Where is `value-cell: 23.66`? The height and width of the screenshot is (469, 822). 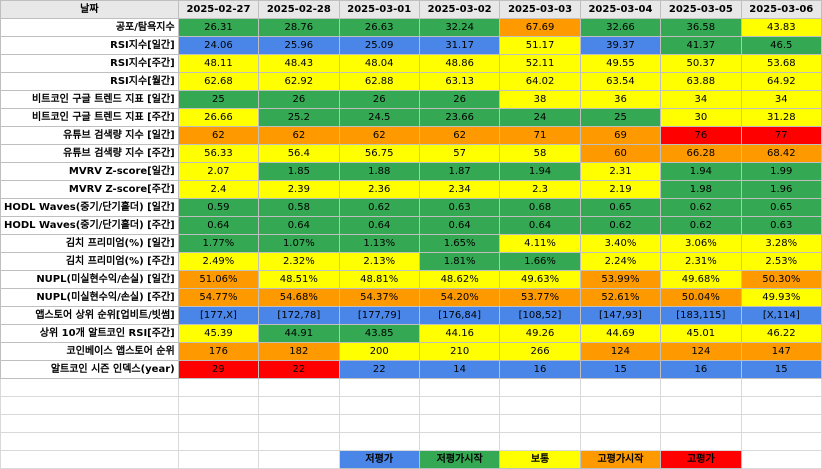 value-cell: 23.66 is located at coordinates (459, 117).